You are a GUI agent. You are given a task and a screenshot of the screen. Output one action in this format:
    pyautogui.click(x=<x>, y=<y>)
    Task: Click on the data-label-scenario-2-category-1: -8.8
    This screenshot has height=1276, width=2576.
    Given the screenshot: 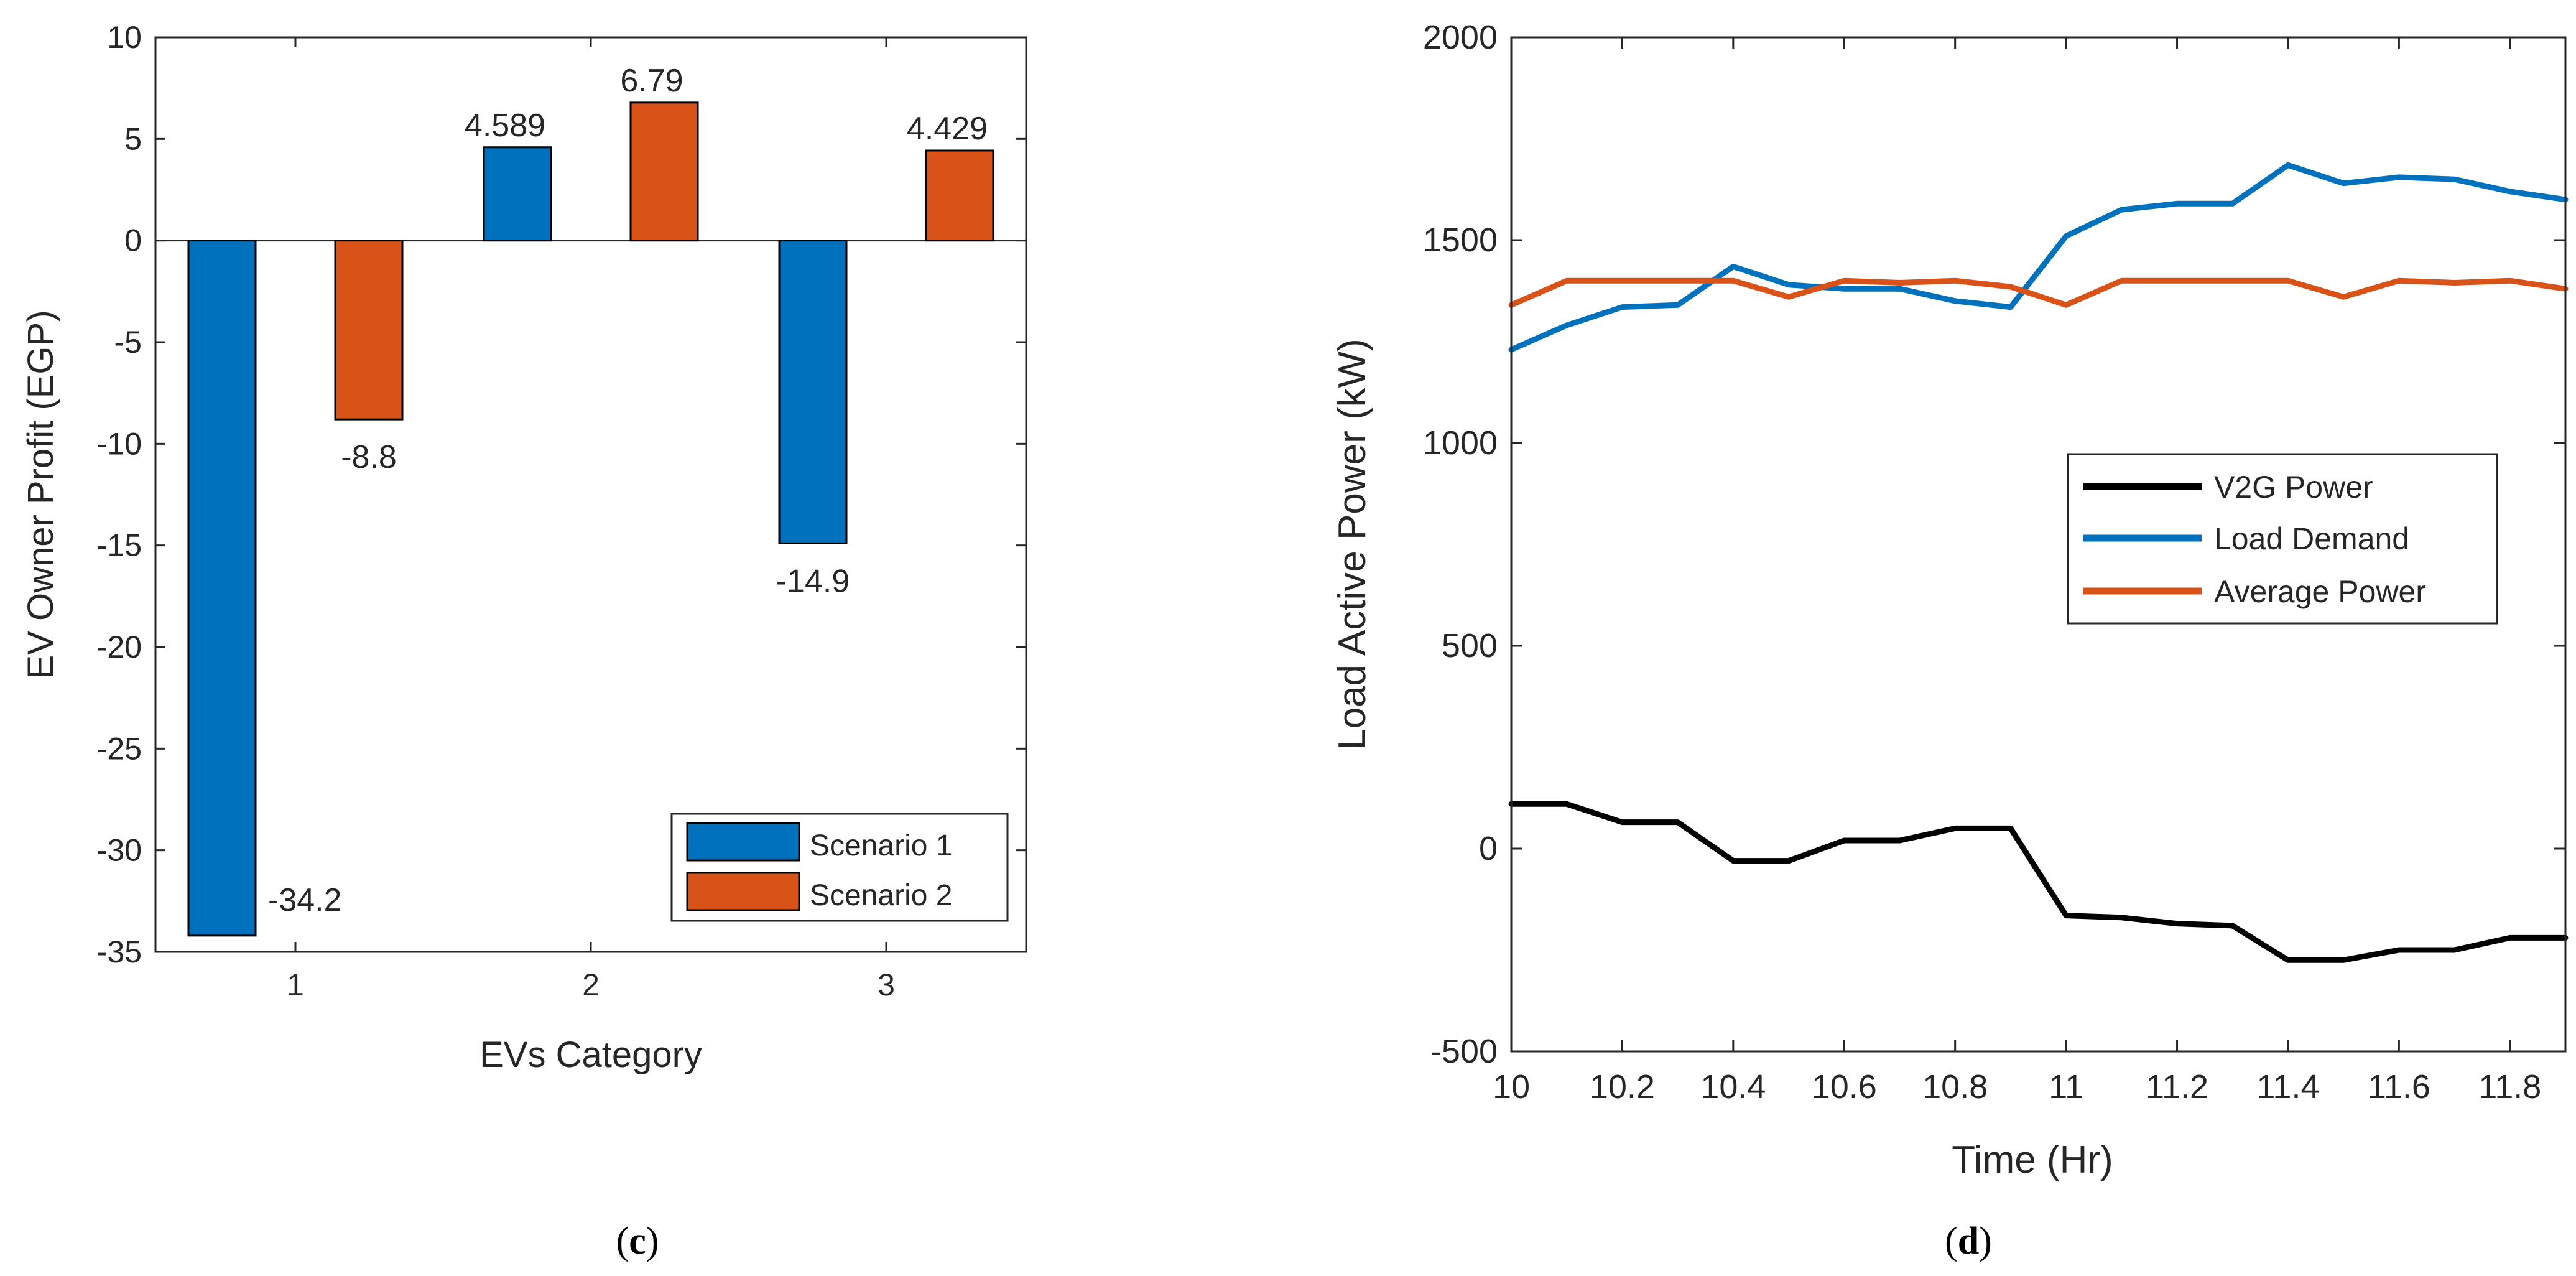 What is the action you would take?
    pyautogui.click(x=369, y=457)
    